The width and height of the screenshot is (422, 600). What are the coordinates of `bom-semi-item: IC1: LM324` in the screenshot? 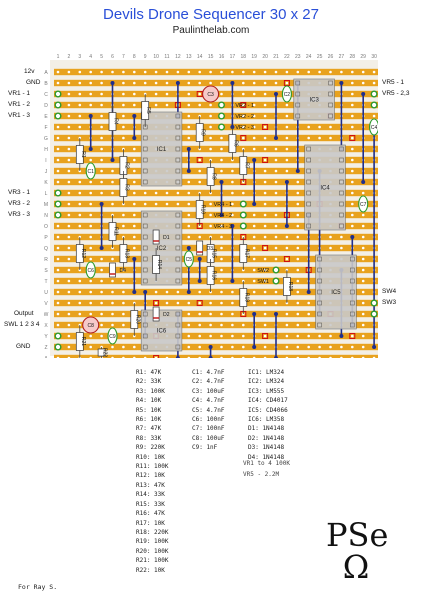 It's located at (266, 372).